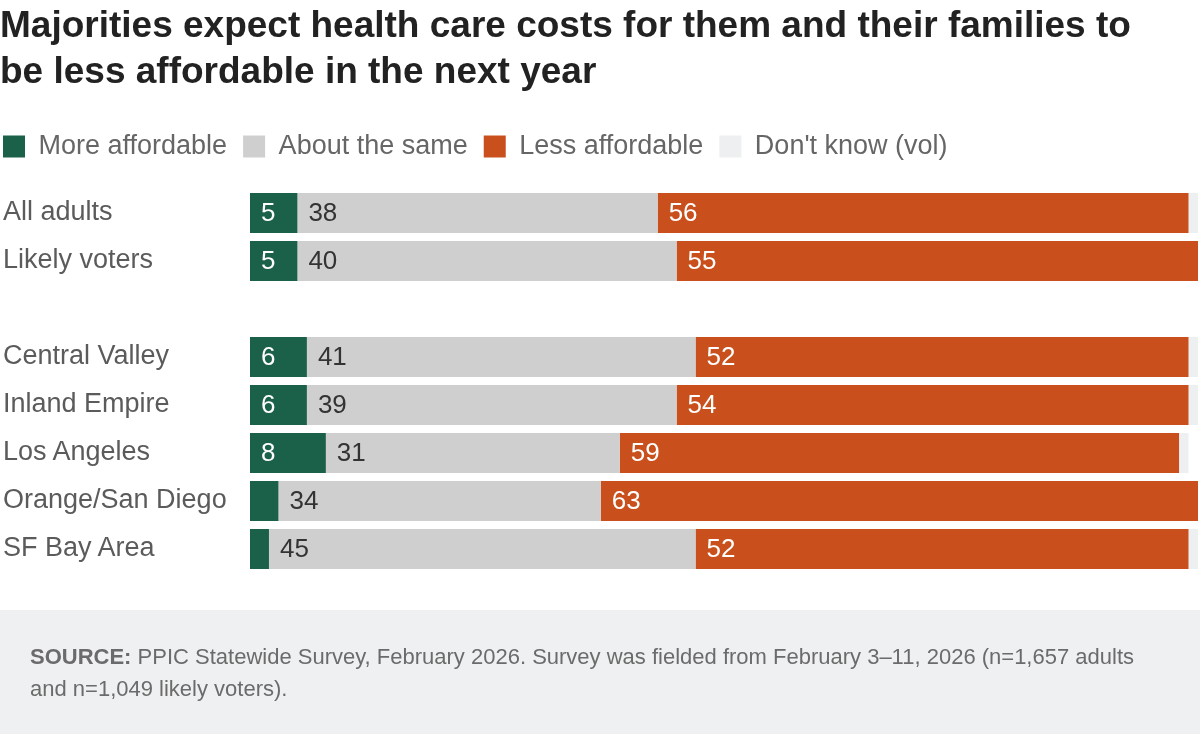 Image resolution: width=1200 pixels, height=734 pixels. What do you see at coordinates (566, 48) in the screenshot?
I see `chart-title: Majorities expect health care costs for them and their families to be less affordable in the next year` at bounding box center [566, 48].